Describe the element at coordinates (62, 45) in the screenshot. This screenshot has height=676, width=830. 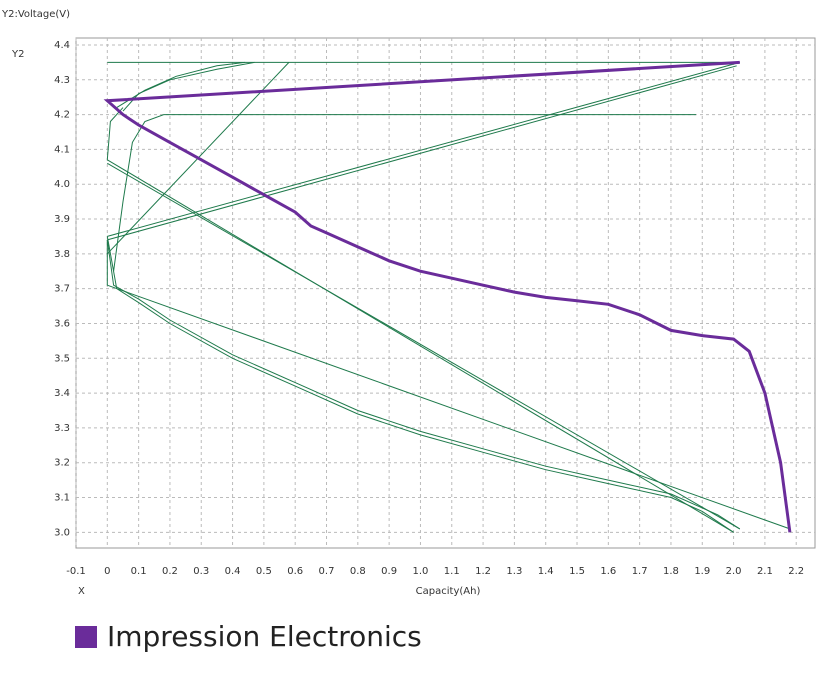
I see `y-tick-label: 4.4` at that location.